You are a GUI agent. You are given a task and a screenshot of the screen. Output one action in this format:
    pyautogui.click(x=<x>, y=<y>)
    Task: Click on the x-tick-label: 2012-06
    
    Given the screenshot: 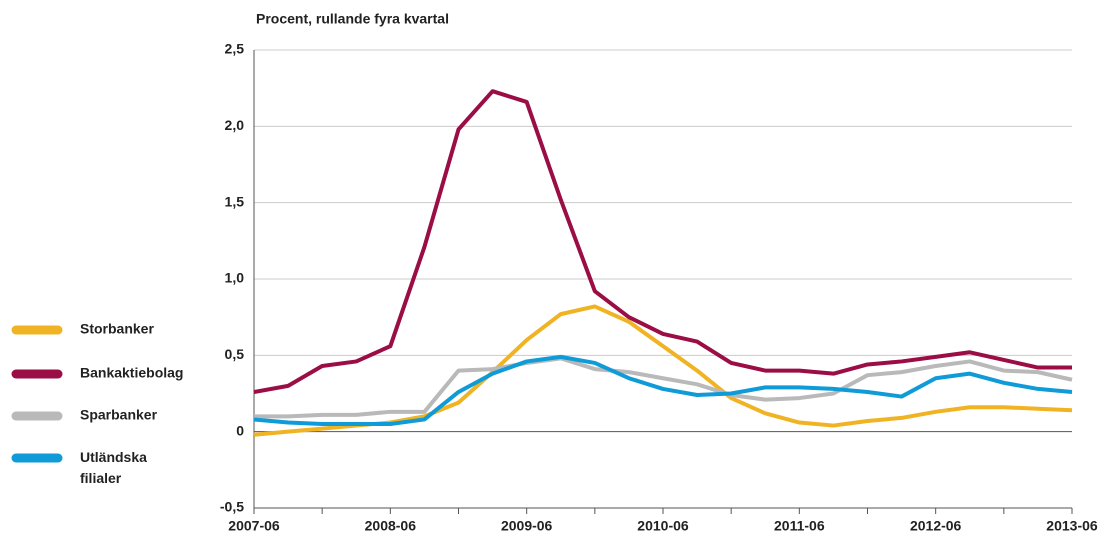 What is the action you would take?
    pyautogui.click(x=936, y=526)
    